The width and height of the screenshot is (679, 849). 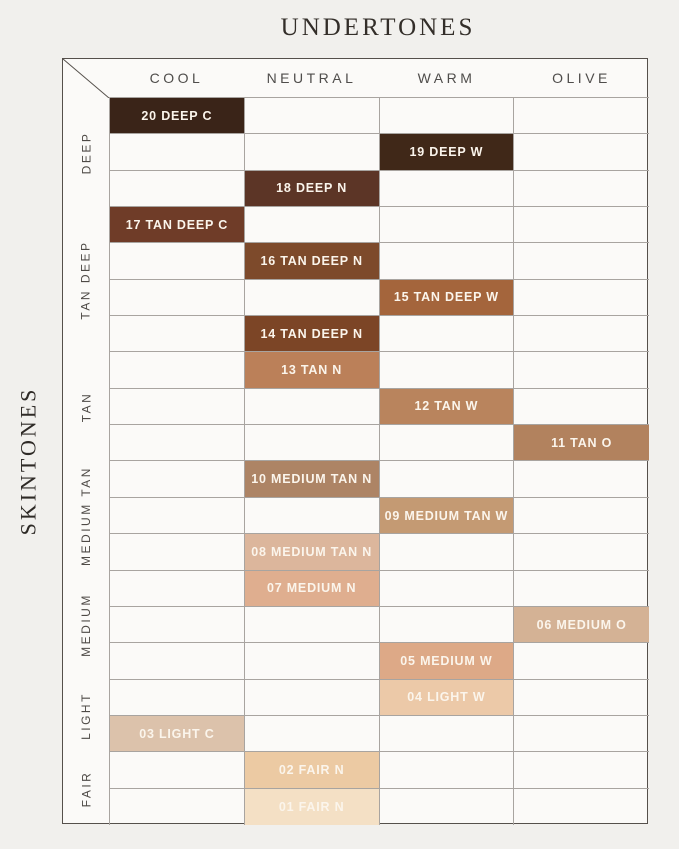 What do you see at coordinates (311, 78) in the screenshot?
I see `column-header-neutral: NEUTRAL` at bounding box center [311, 78].